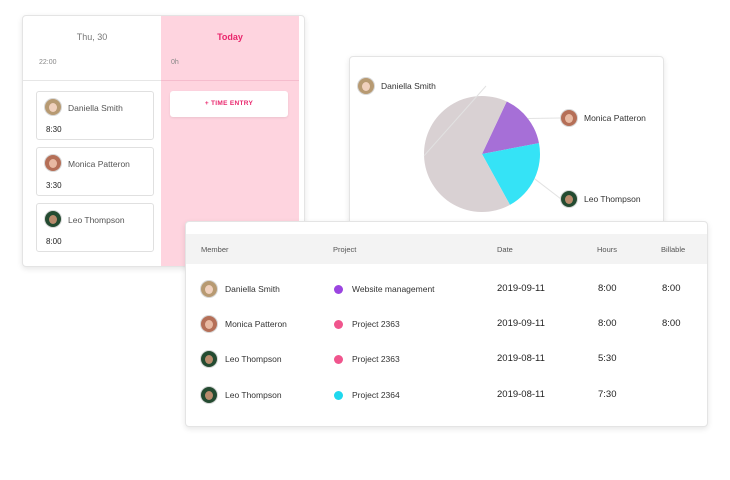 This screenshot has width=730, height=480. Describe the element at coordinates (54, 185) in the screenshot. I see `entry-duration: 3:30` at that location.